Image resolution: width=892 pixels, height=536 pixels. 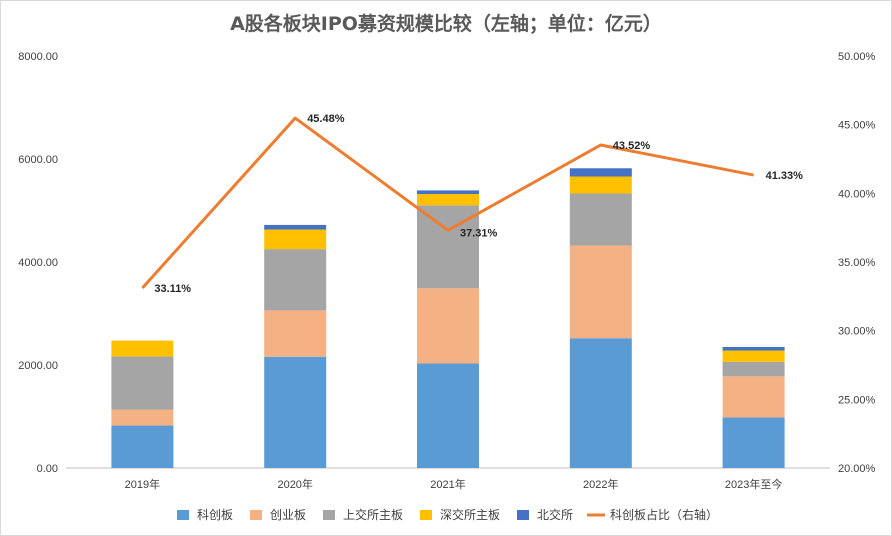 What do you see at coordinates (446, 23) in the screenshot?
I see `chart-title: A股各板块IPO募资规模比较（左轴；单位：亿元）` at bounding box center [446, 23].